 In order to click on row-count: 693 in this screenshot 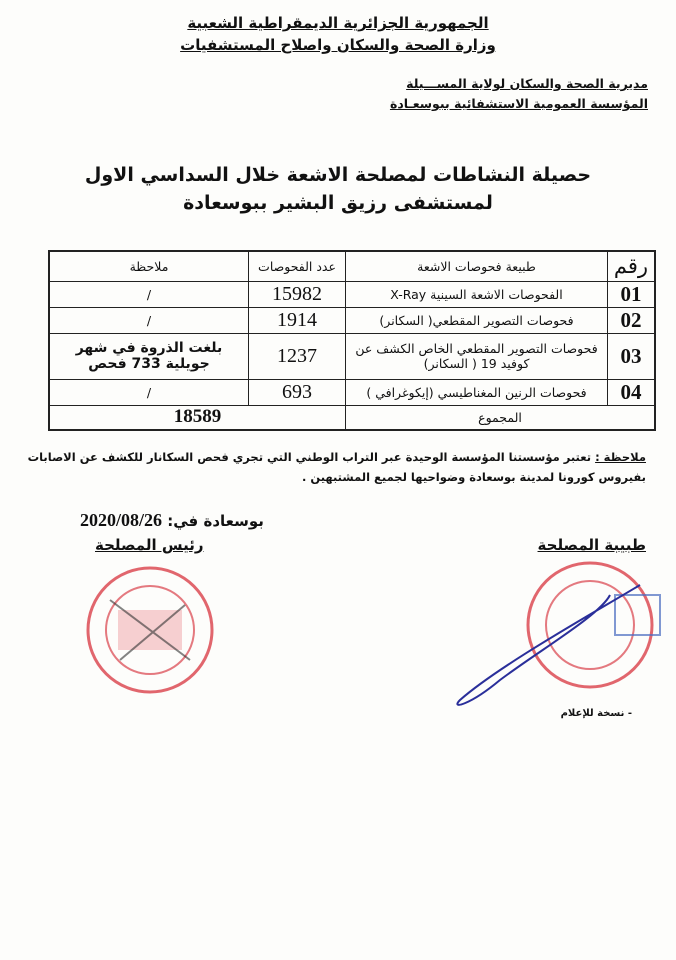, I will do `click(297, 392)`.